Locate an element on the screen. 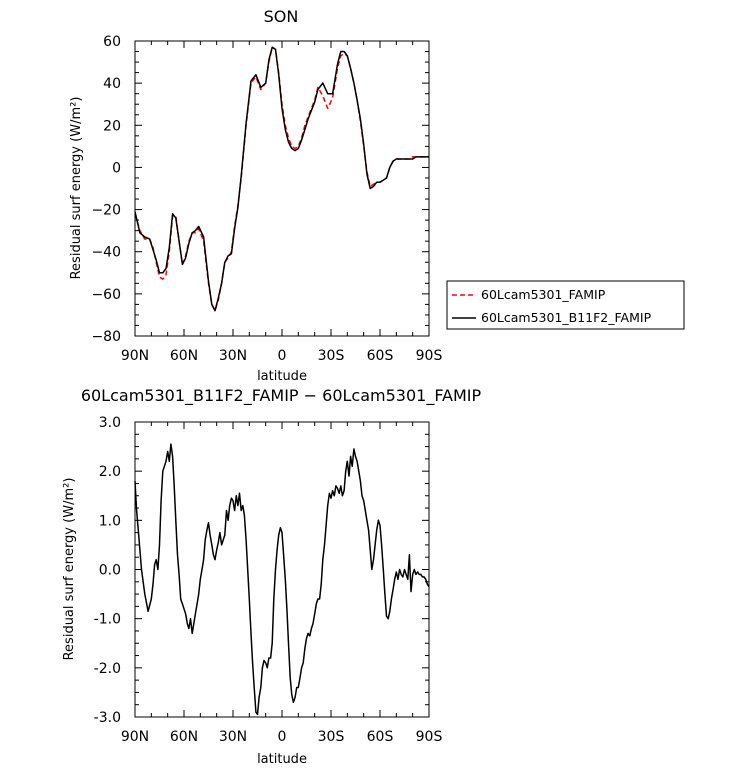  y-tick-label: −60 is located at coordinates (106, 295).